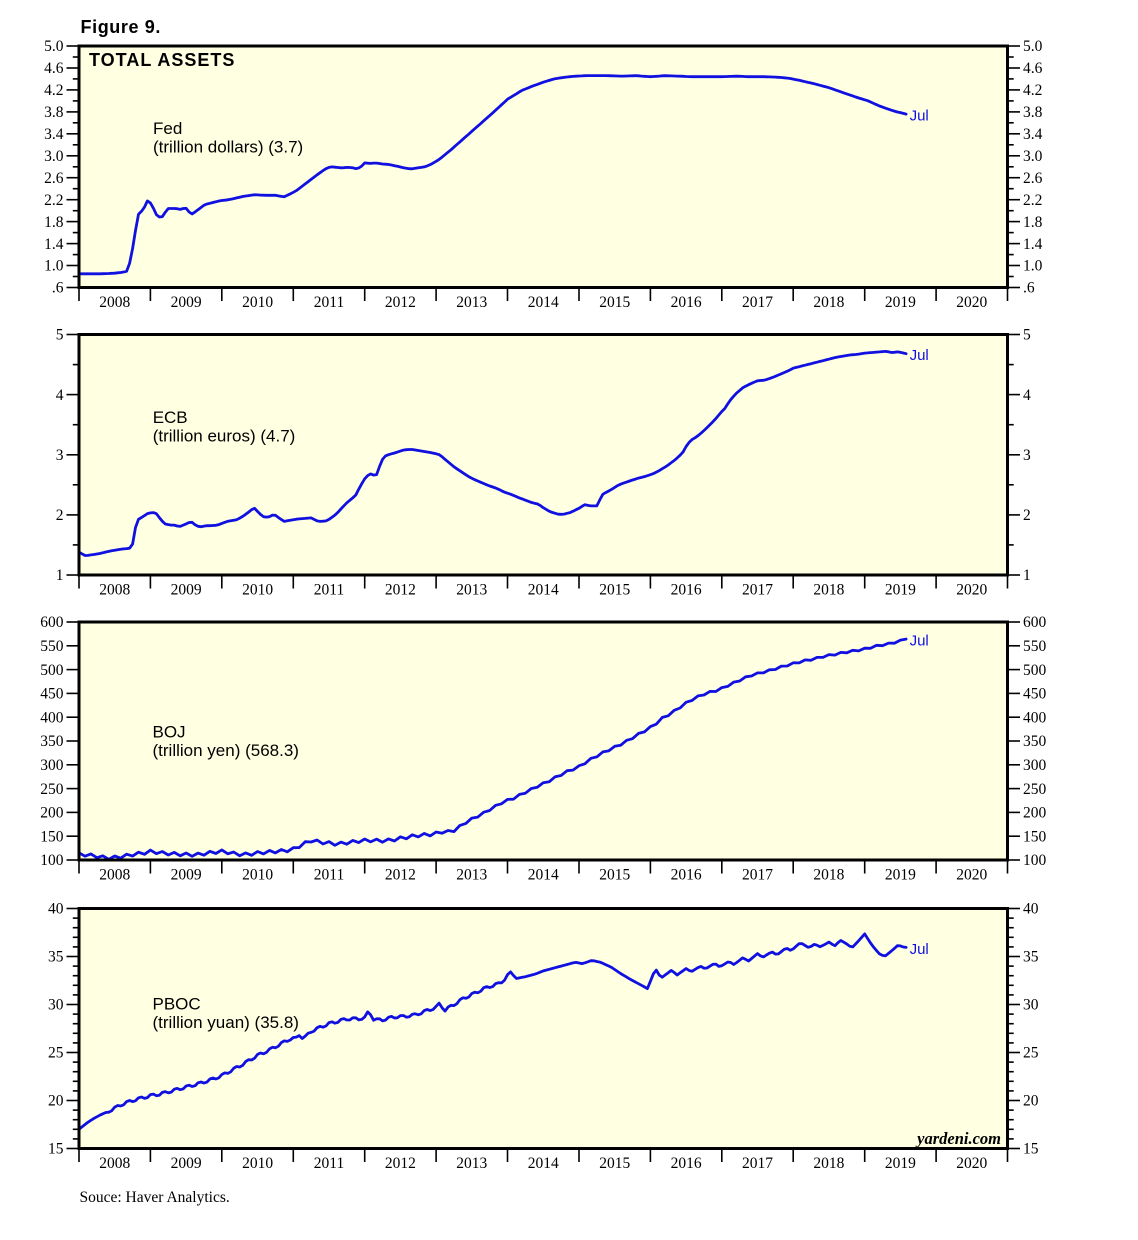  I want to click on svg-text: 2.2, so click(53, 200).